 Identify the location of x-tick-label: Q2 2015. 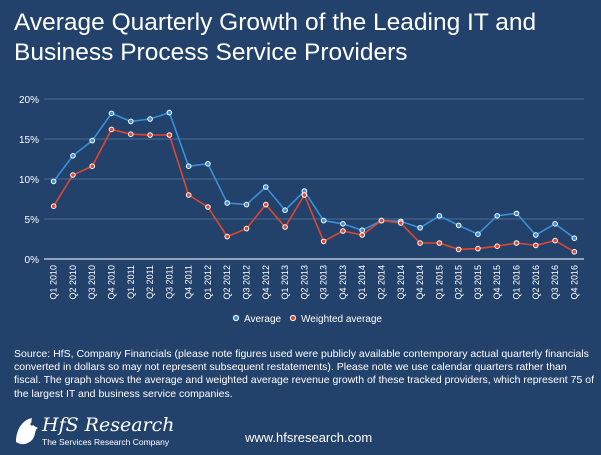
(459, 282).